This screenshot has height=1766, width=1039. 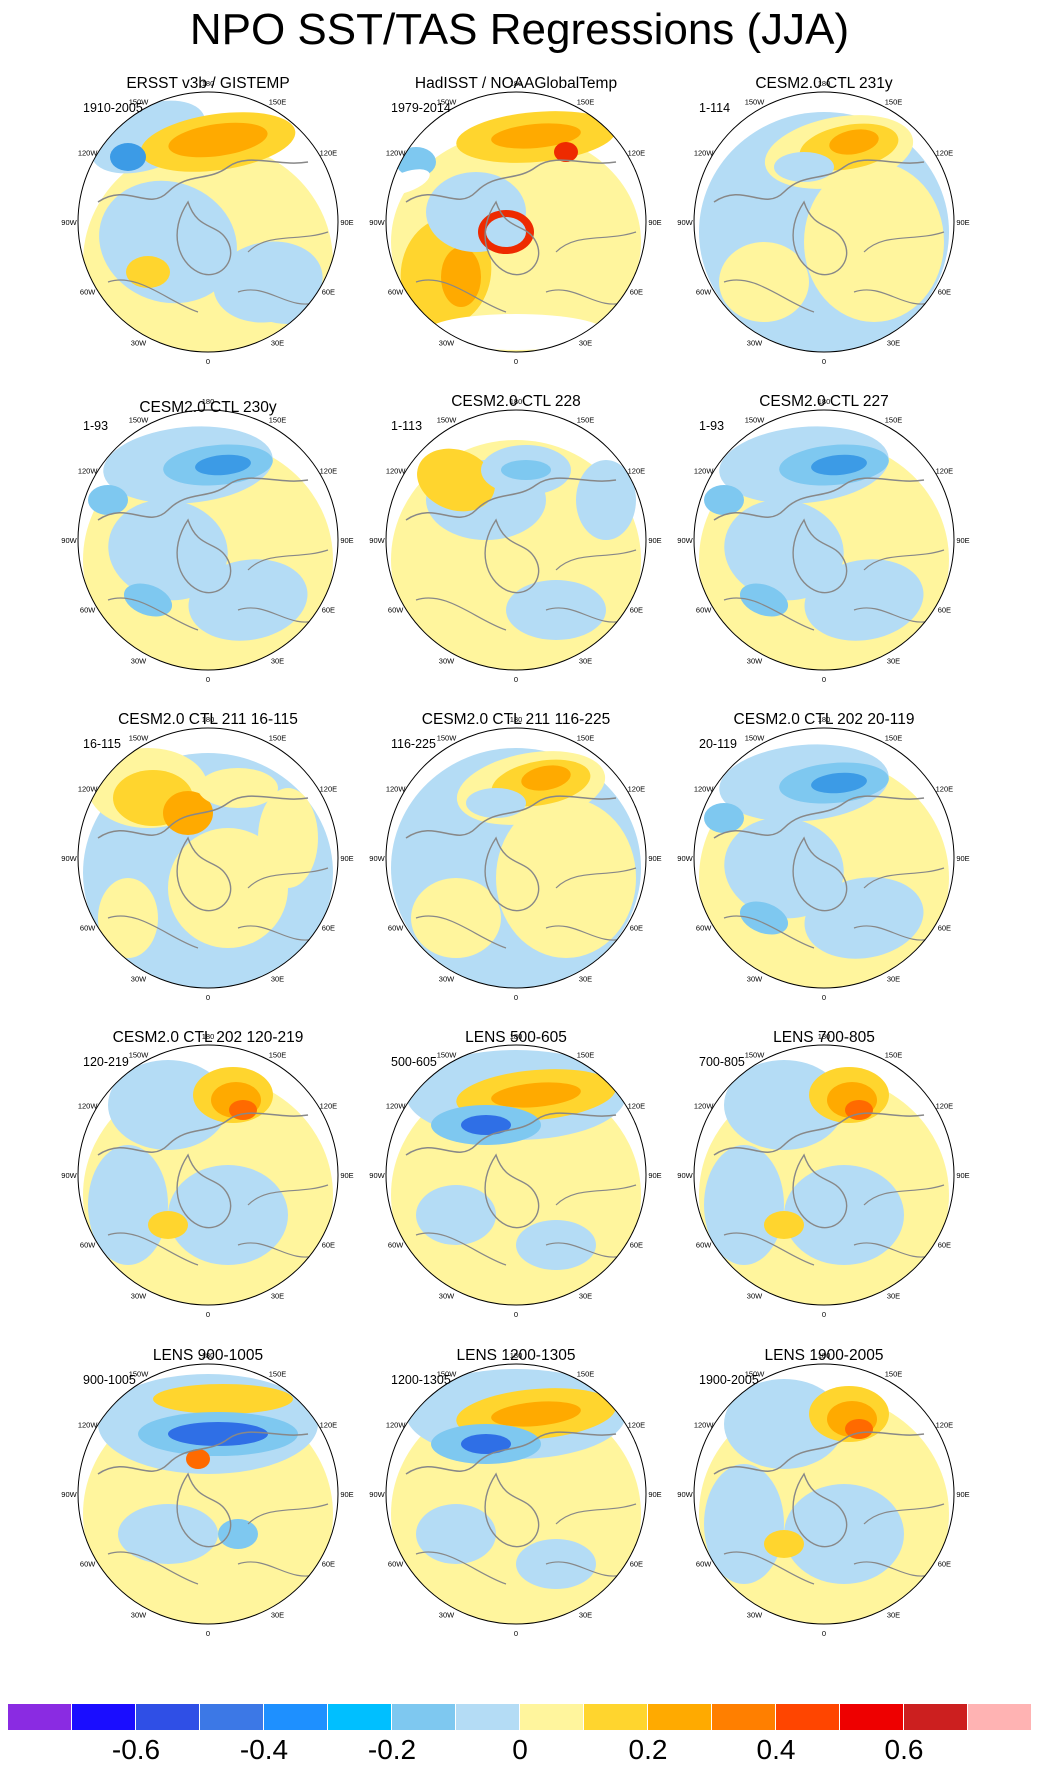 I want to click on colorbar-tick-label: 0.2, so click(x=648, y=1749).